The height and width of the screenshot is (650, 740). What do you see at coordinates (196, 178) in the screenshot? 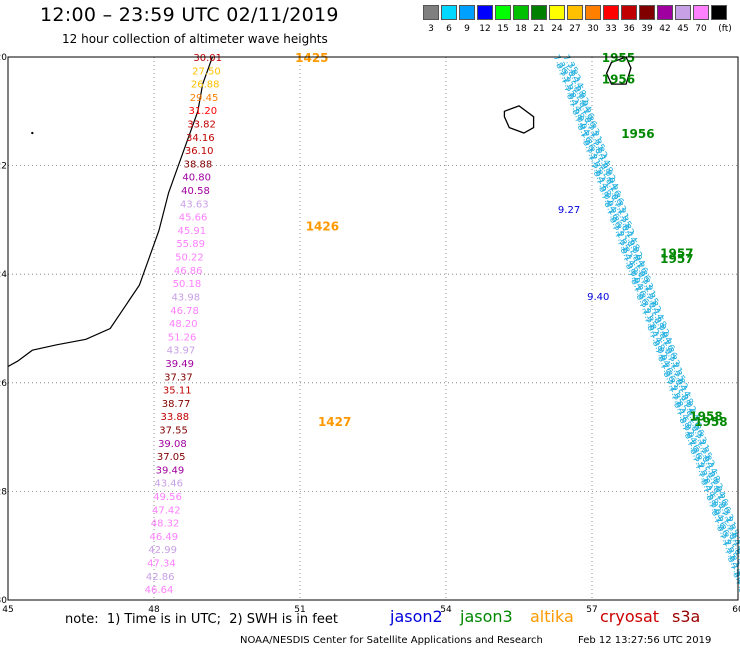
I see `altika-swh-value: 40.80` at bounding box center [196, 178].